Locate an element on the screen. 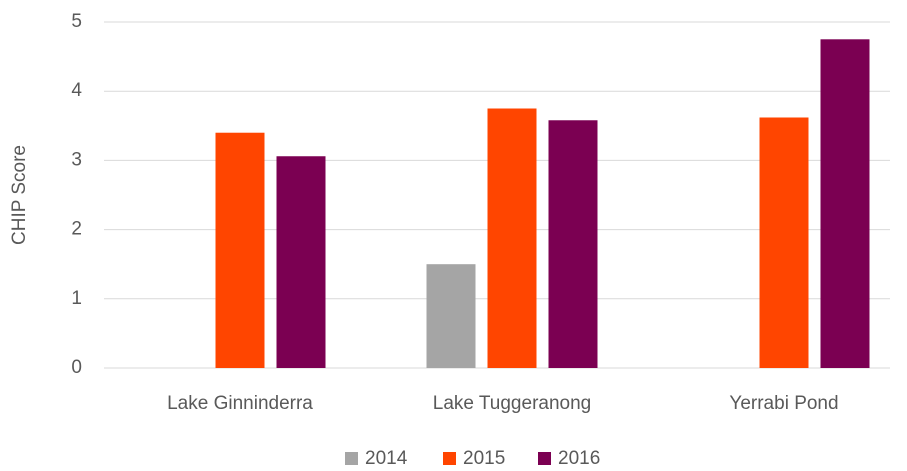 The height and width of the screenshot is (471, 907). y-tick-label: 0 is located at coordinates (76, 367).